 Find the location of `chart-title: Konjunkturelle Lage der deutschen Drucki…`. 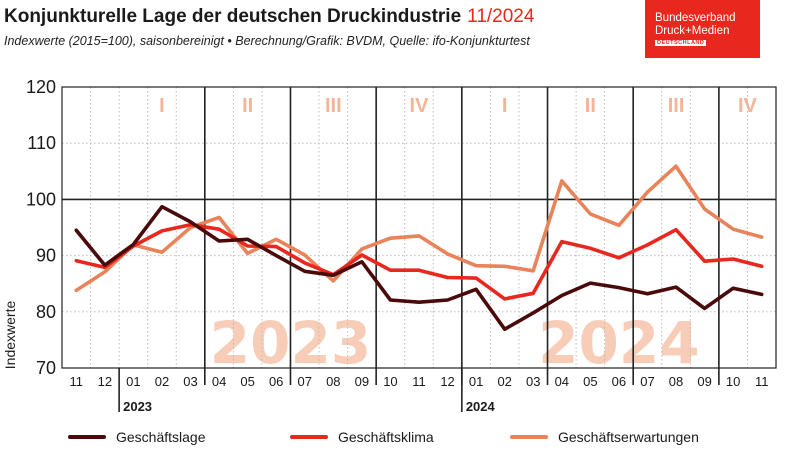

chart-title: Konjunkturelle Lage der deutschen Drucki… is located at coordinates (269, 17).